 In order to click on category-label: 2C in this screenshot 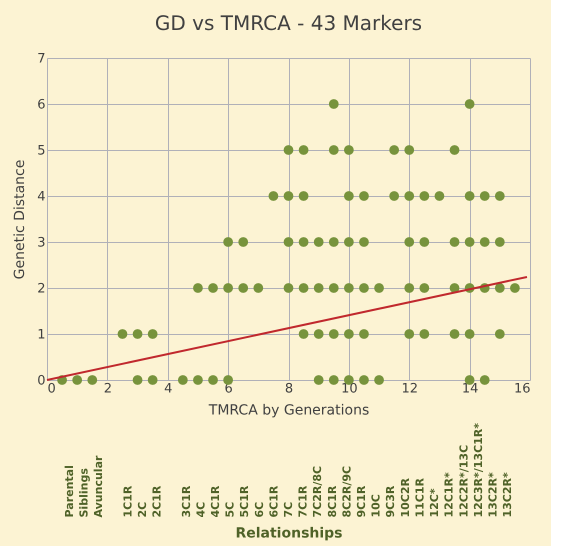, I will do `click(142, 510)`.